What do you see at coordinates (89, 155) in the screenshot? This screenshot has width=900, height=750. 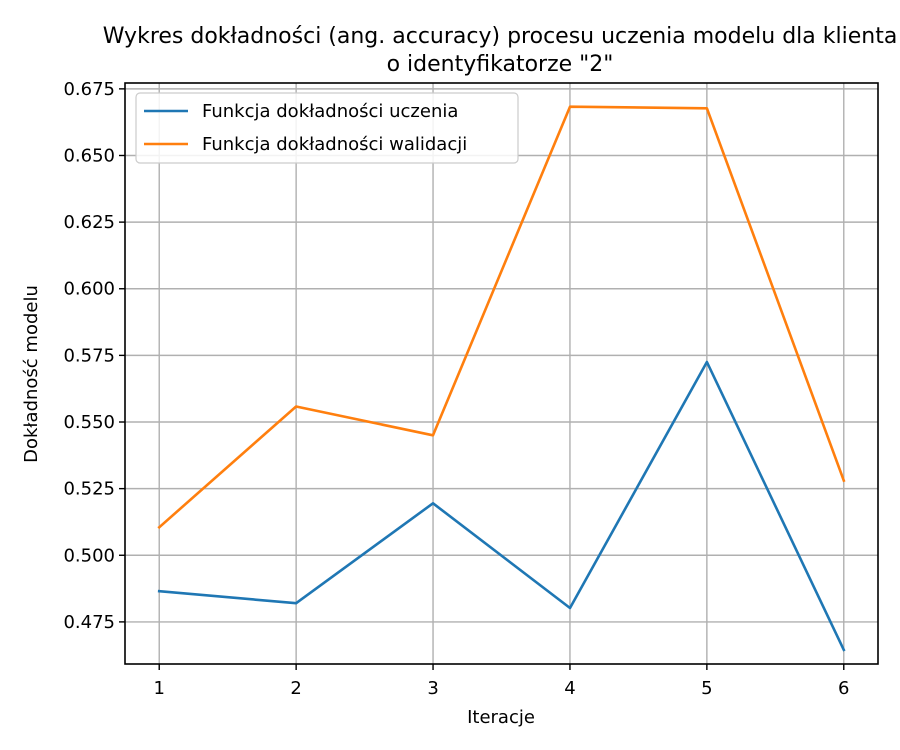 I see `y-tick-label: 0.650` at bounding box center [89, 155].